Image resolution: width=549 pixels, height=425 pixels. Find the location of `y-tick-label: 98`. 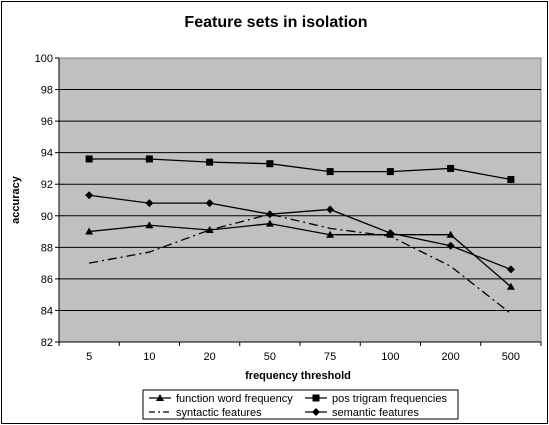

y-tick-label: 98 is located at coordinates (47, 91).